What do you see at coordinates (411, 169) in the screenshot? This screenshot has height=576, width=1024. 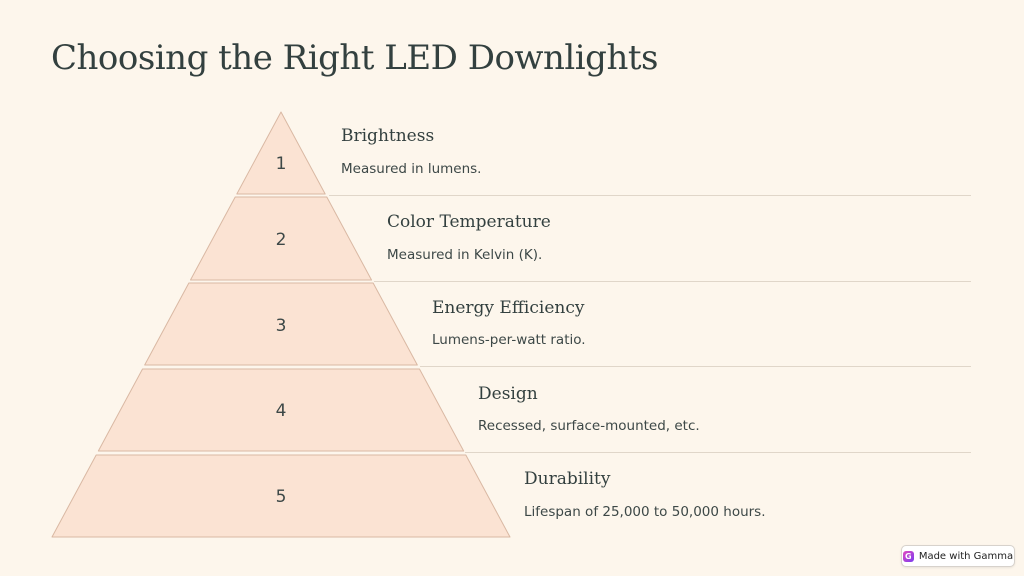 I see `tier-description: Measured in lumens.` at bounding box center [411, 169].